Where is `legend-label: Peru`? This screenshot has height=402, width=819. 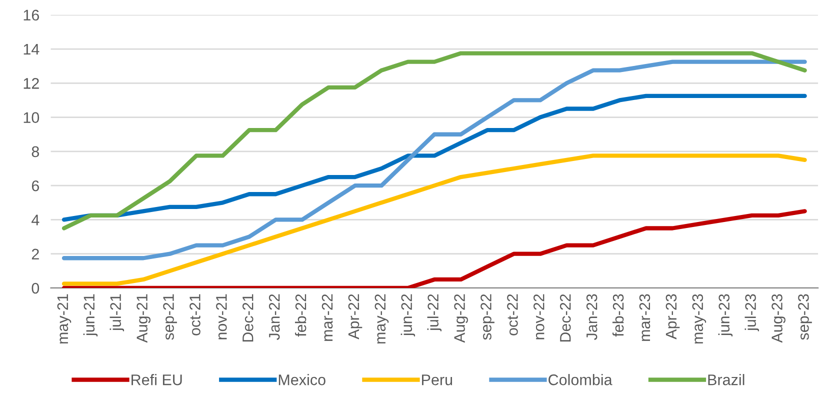 legend-label: Peru is located at coordinates (437, 380).